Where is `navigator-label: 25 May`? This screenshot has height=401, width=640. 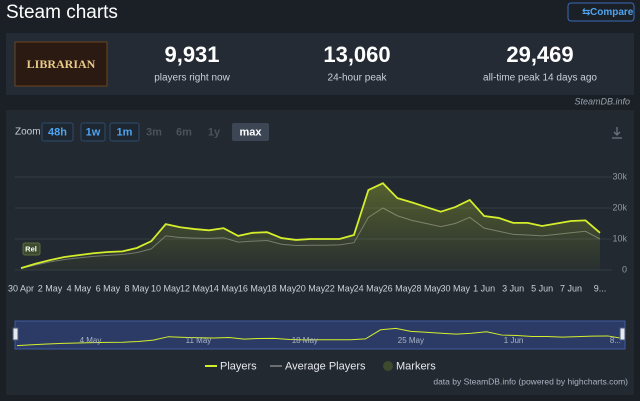 navigator-label: 25 May is located at coordinates (411, 340).